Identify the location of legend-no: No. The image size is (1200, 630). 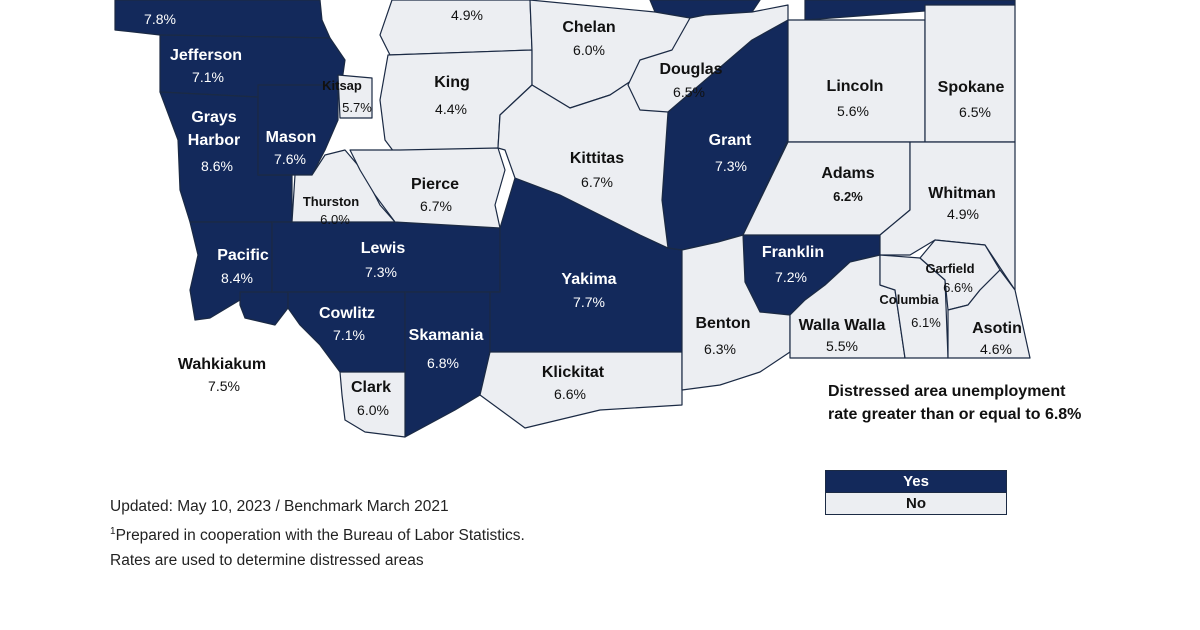
(916, 503).